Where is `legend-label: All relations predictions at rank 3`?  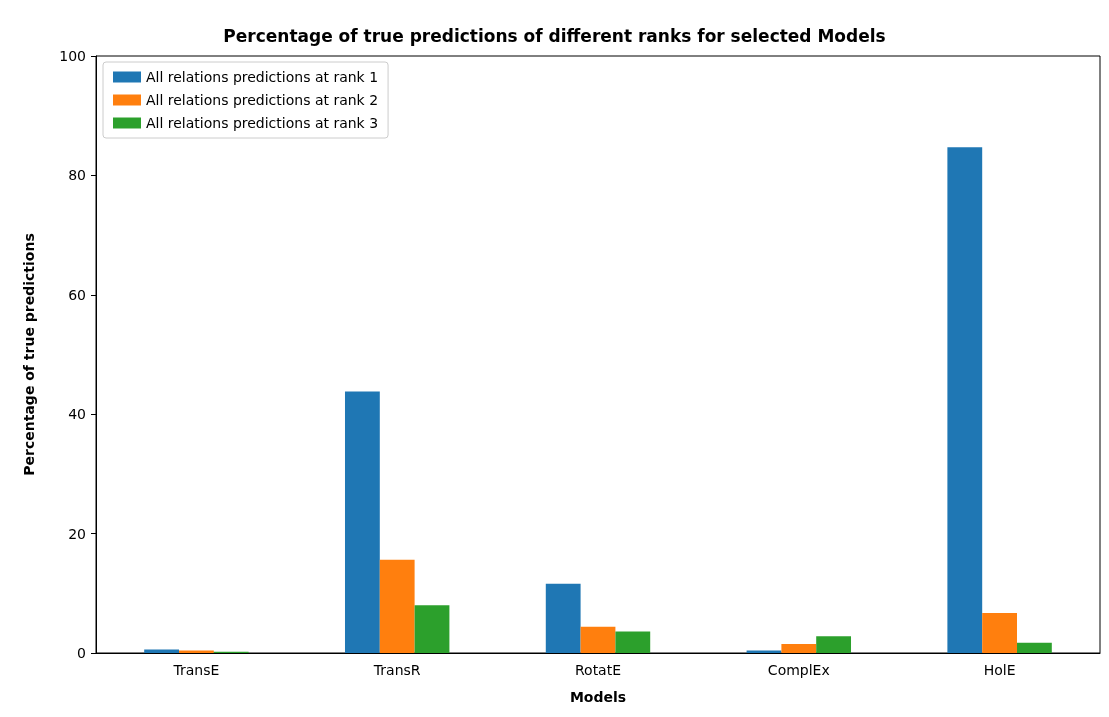
legend-label: All relations predictions at rank 3 is located at coordinates (262, 123).